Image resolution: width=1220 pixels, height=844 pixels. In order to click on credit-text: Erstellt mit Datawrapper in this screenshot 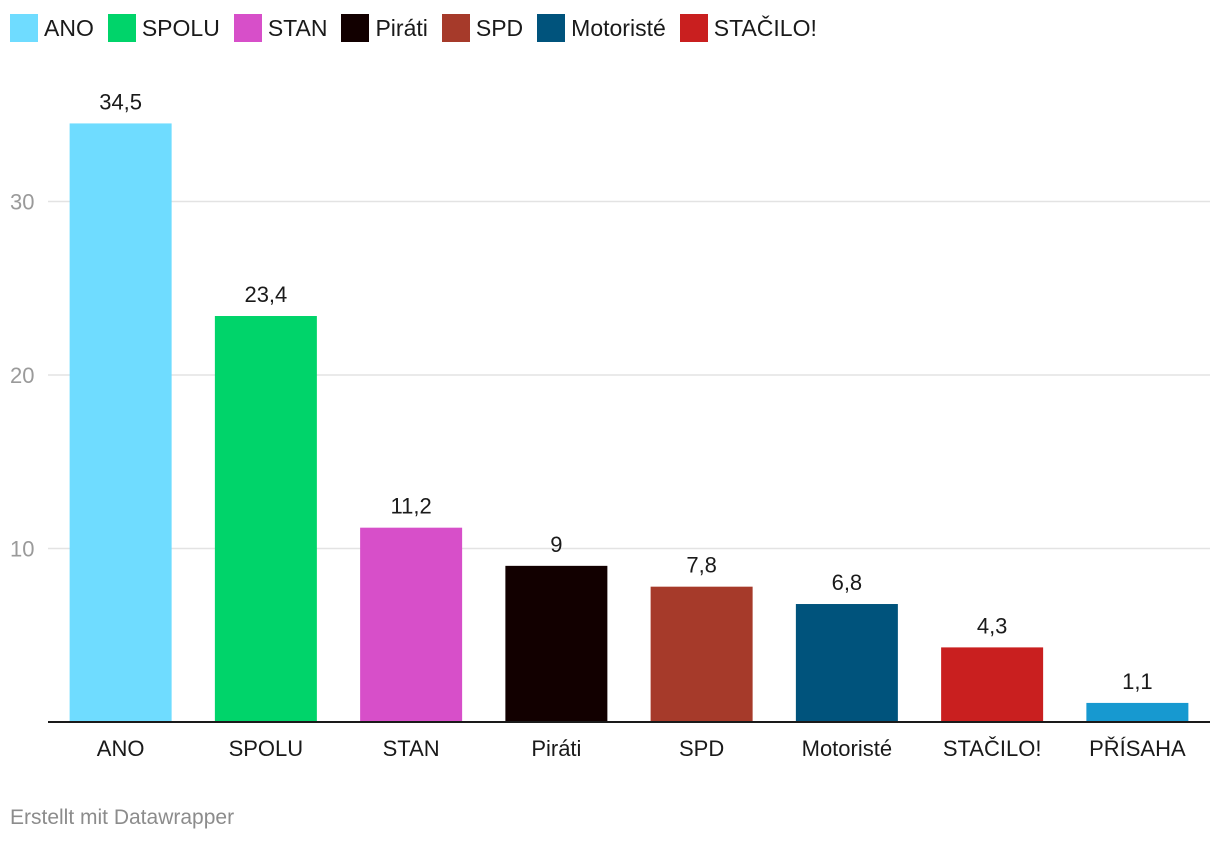, I will do `click(122, 817)`.